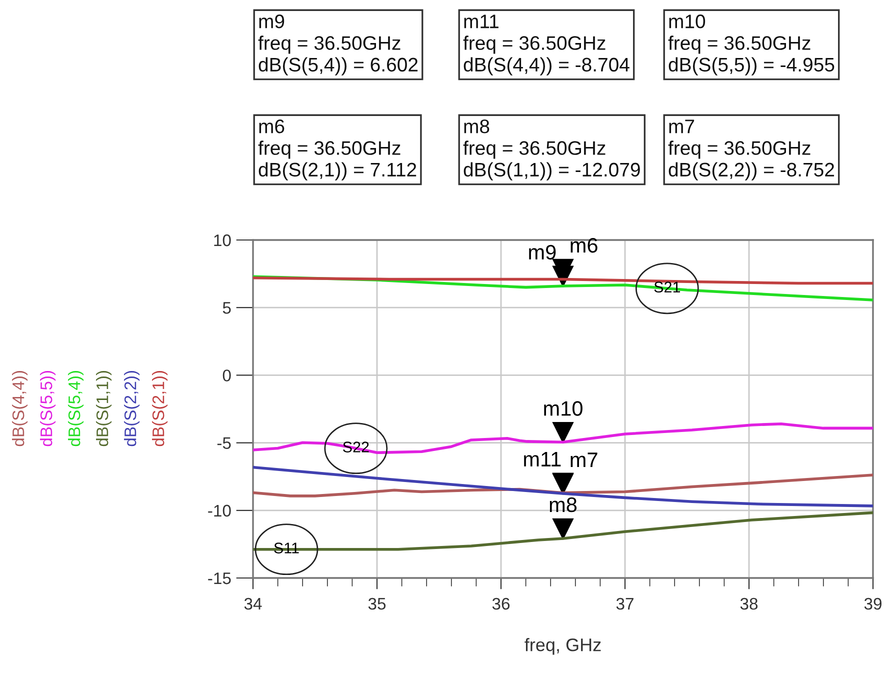 This screenshot has width=887, height=677. Describe the element at coordinates (337, 150) in the screenshot. I see `text: m6 freq = 36.50GHz dB(S(2,1)) = 7.112` at that location.